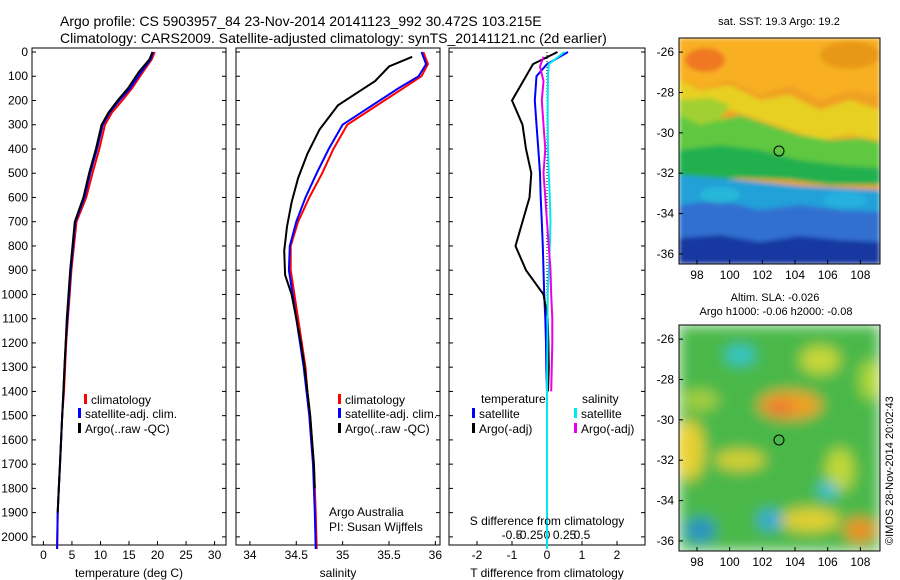  I want to click on lat-tick-label: -28, so click(666, 92).